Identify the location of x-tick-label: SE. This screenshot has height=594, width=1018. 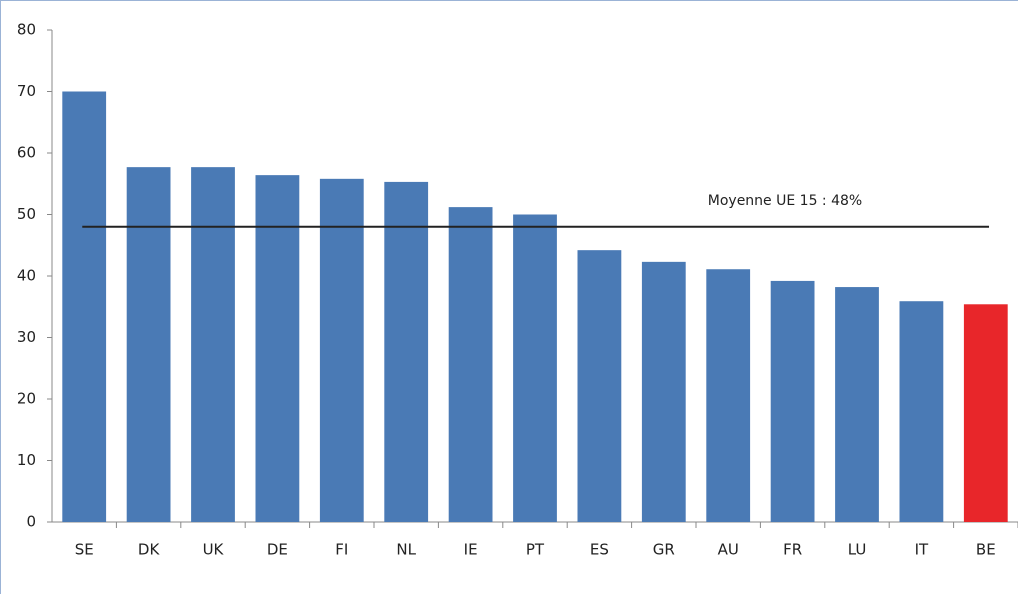
(84, 550).